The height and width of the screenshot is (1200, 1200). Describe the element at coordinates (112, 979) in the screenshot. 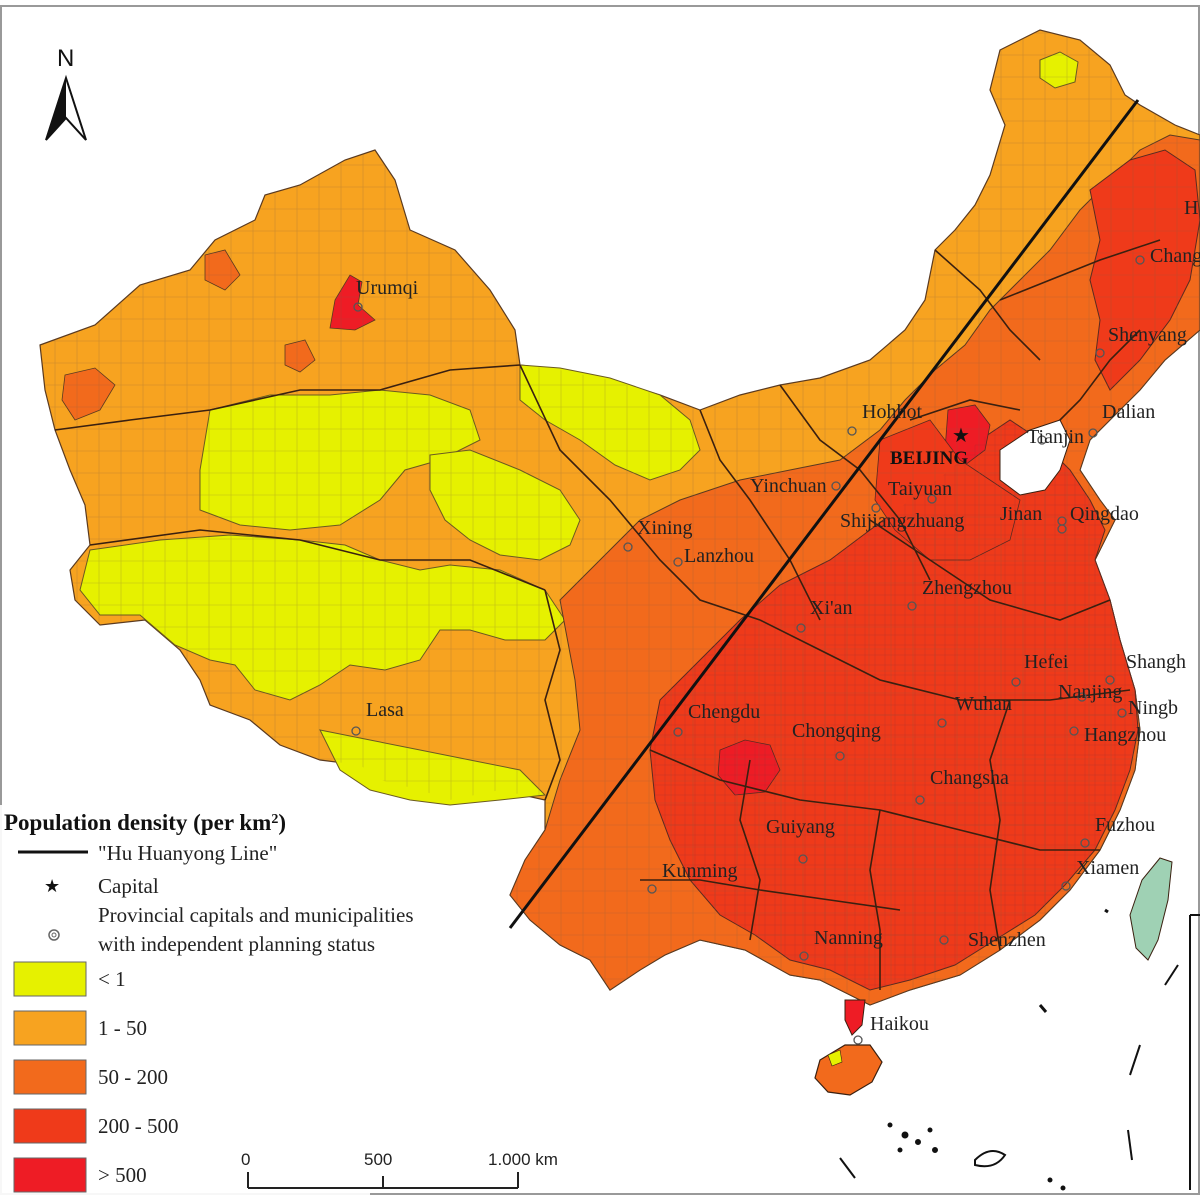

I see `legend-class-label: < 1` at that location.